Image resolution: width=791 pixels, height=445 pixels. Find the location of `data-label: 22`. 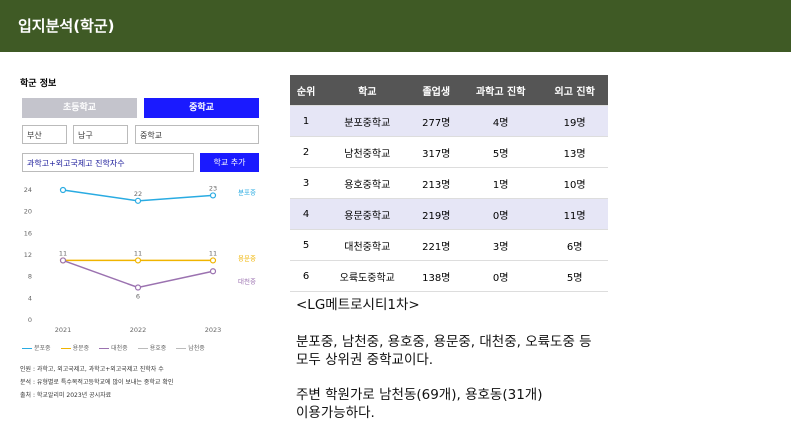

data-label: 22 is located at coordinates (138, 194).